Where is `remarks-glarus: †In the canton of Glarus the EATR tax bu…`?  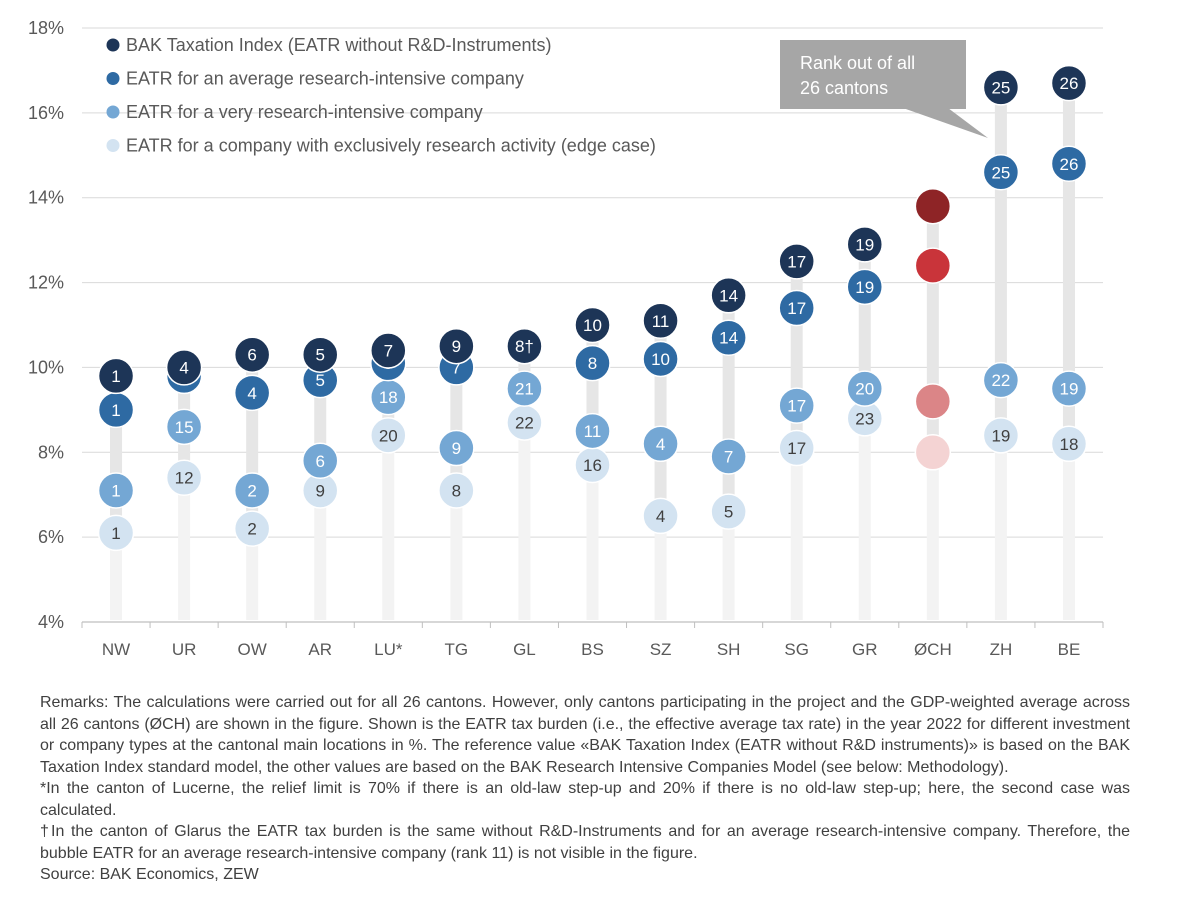
remarks-glarus: †In the canton of Glarus the EATR tax bu… is located at coordinates (585, 842).